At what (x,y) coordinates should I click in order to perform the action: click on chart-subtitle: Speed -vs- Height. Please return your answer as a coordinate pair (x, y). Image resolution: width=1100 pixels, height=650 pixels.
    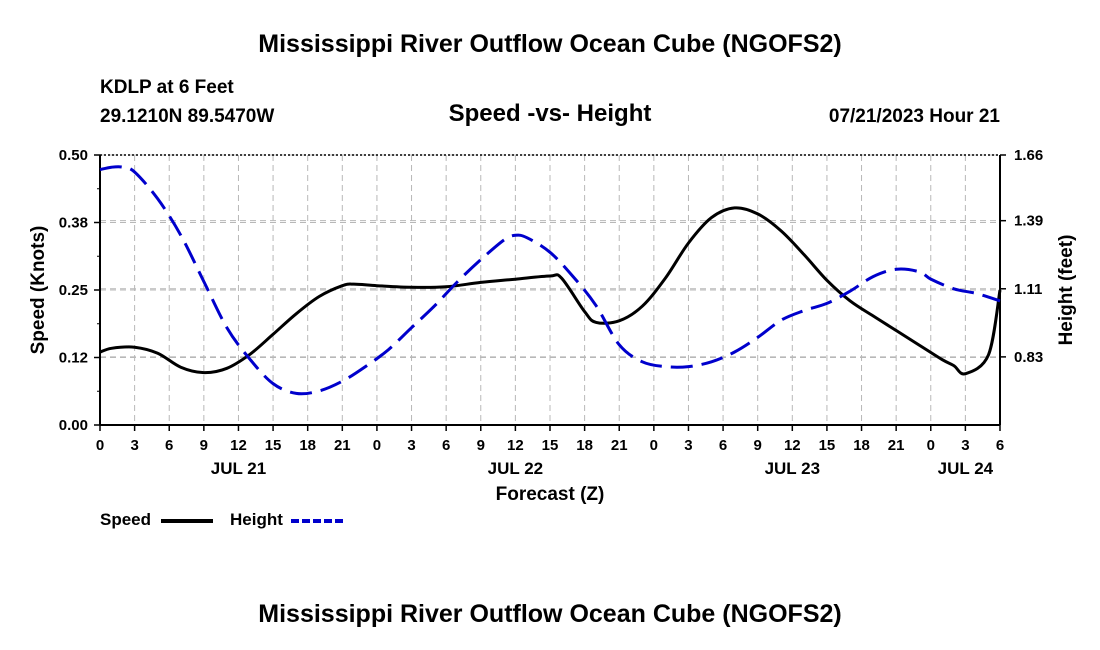
    Looking at the image, I should click on (550, 113).